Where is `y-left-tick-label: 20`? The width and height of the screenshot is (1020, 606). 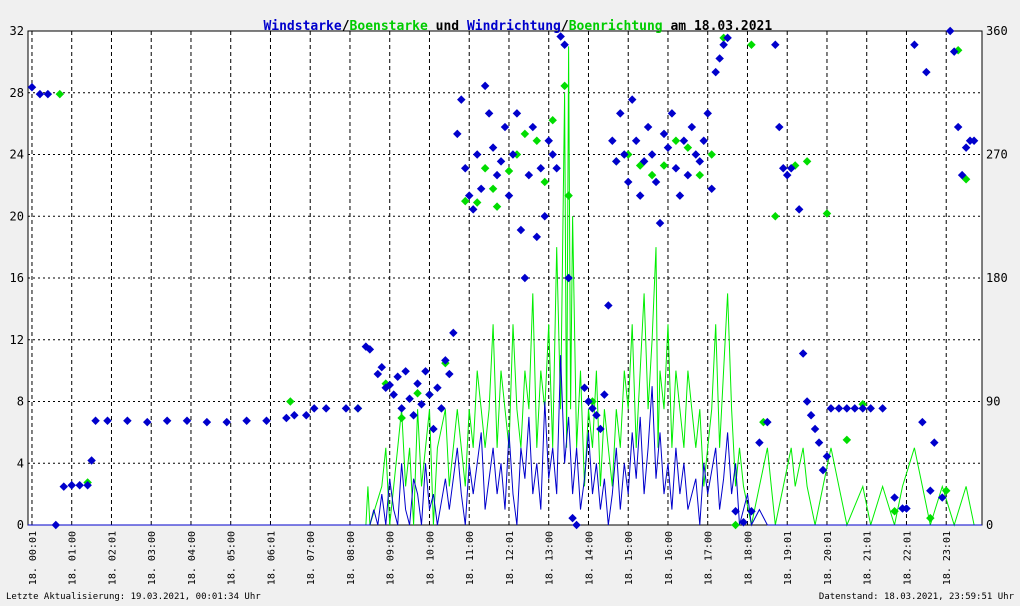 y-left-tick-label: 20 is located at coordinates (17, 216).